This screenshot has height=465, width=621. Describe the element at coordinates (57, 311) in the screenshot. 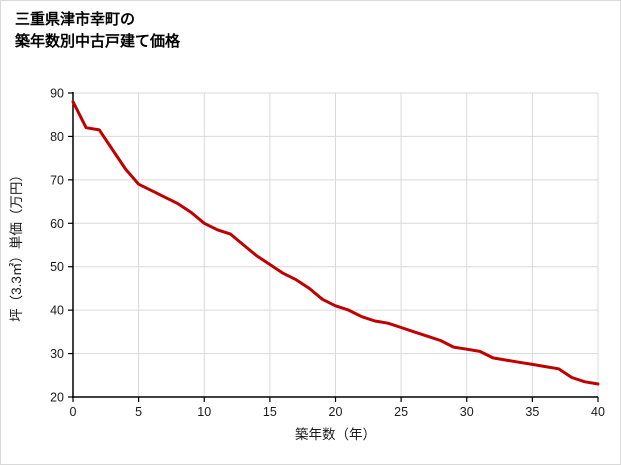

I see `y-tick-label: 40` at that location.